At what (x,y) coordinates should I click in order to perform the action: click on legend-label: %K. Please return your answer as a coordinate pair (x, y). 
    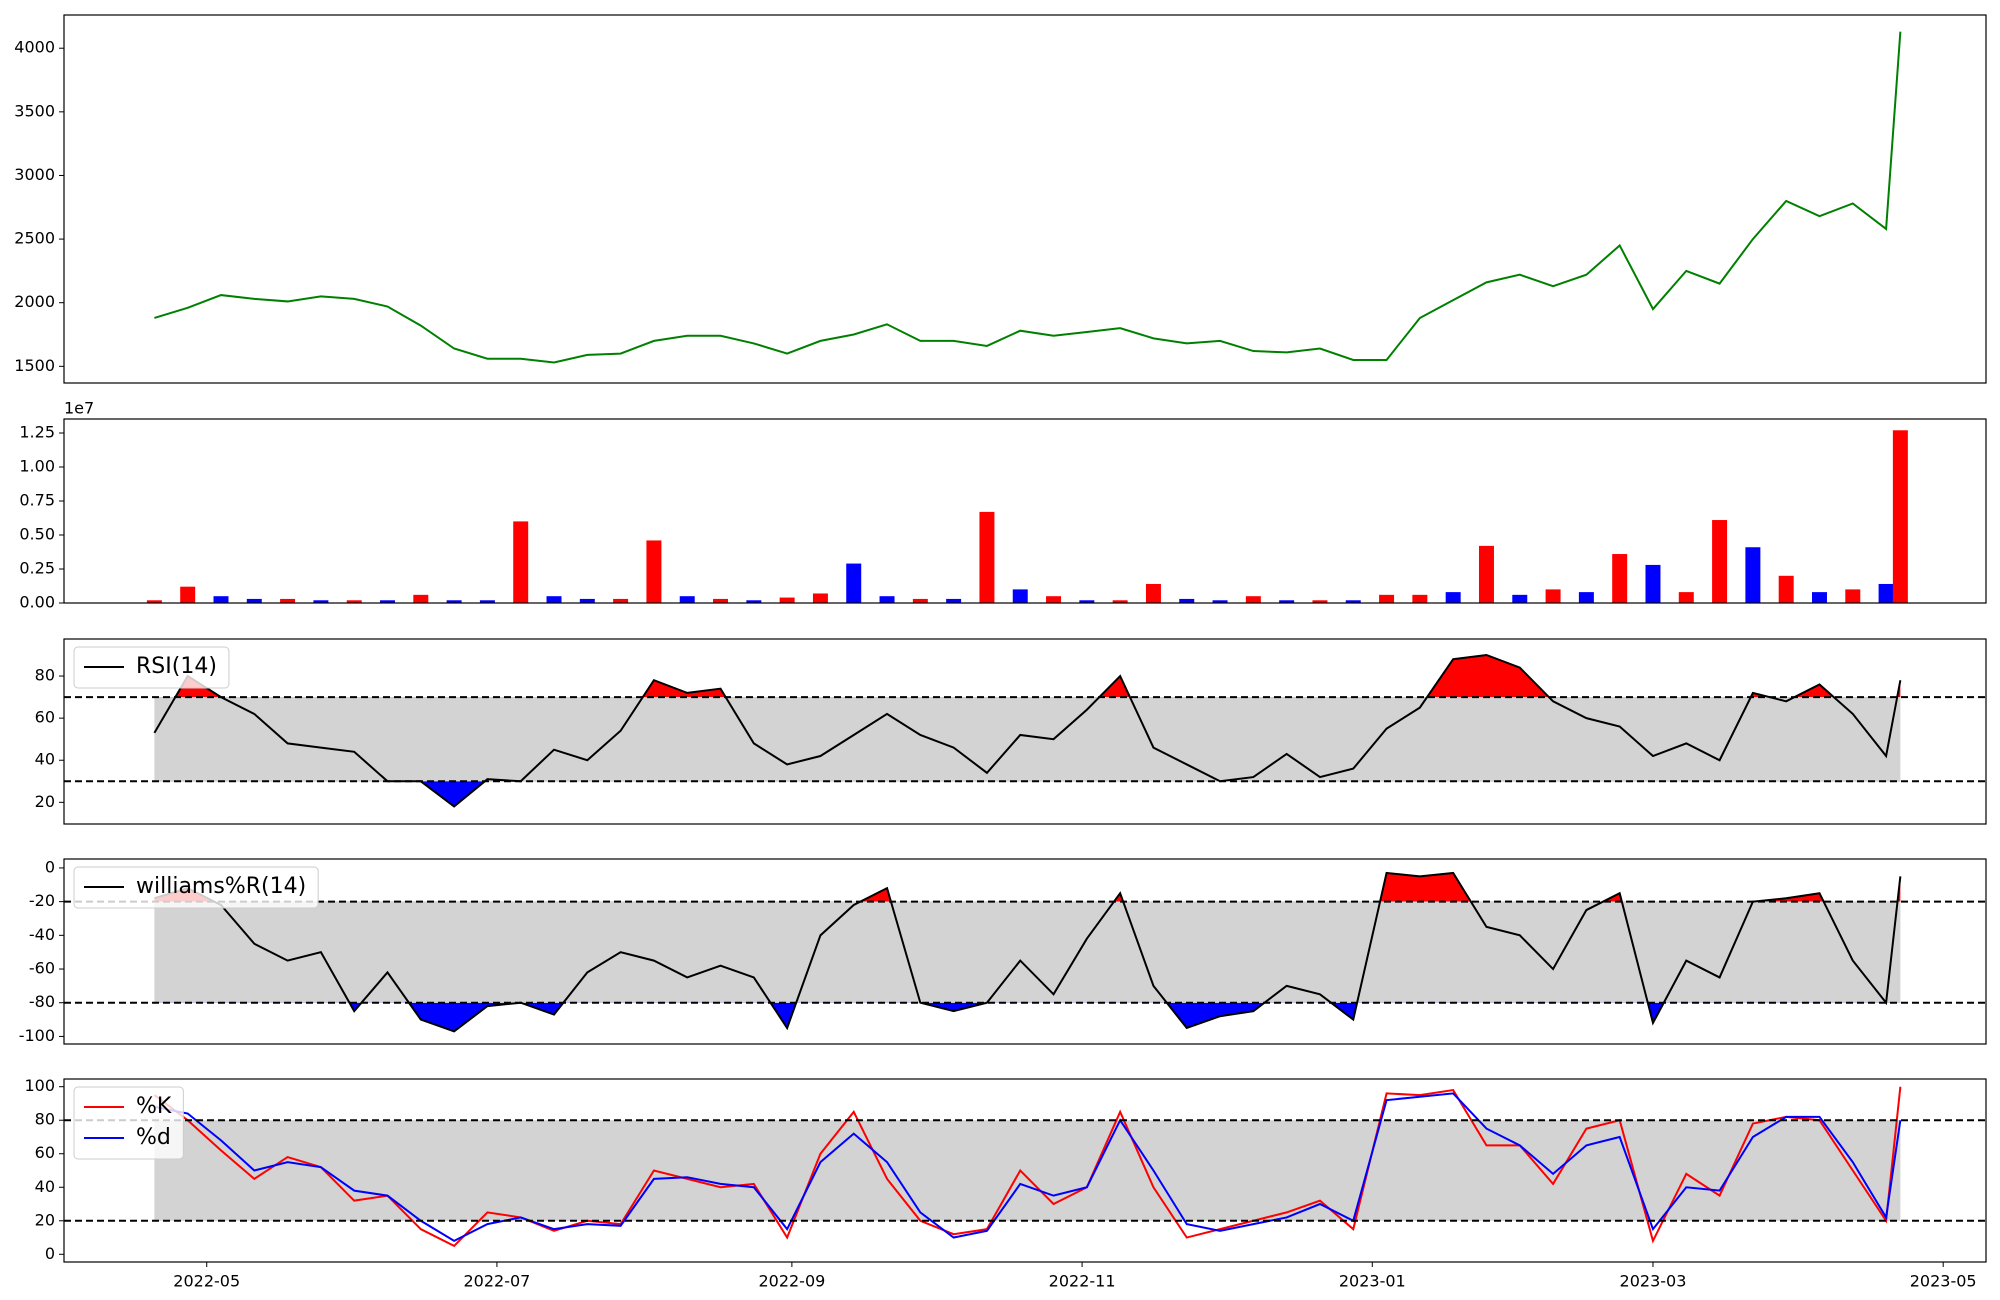
    Looking at the image, I should click on (154, 1106).